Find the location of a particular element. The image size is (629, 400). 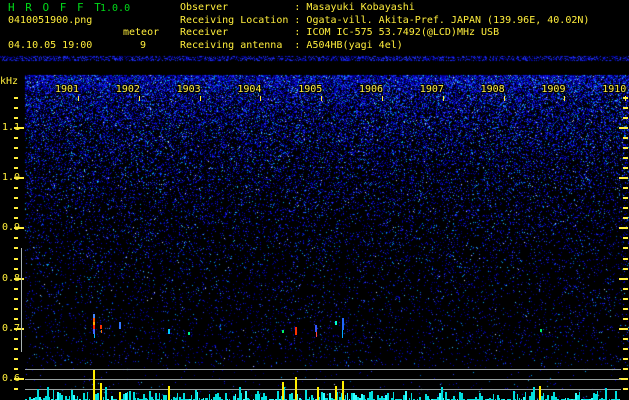

time-tick-label: 1910 is located at coordinates (614, 89).